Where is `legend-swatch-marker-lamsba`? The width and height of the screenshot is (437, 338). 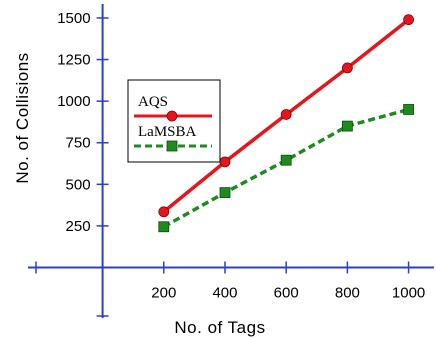 legend-swatch-marker-lamsba is located at coordinates (172, 146).